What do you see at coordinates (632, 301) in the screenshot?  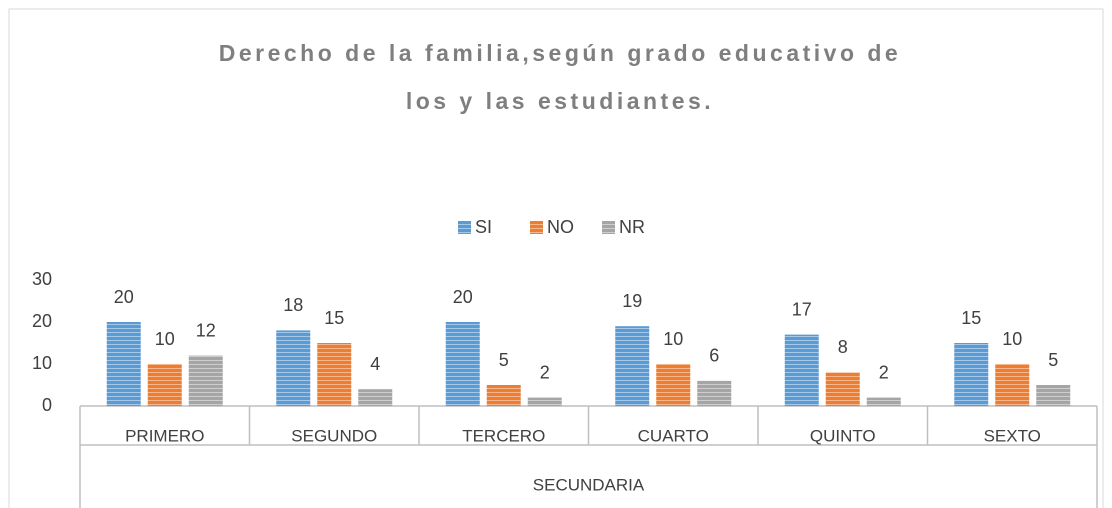 I see `data-label: 19` at bounding box center [632, 301].